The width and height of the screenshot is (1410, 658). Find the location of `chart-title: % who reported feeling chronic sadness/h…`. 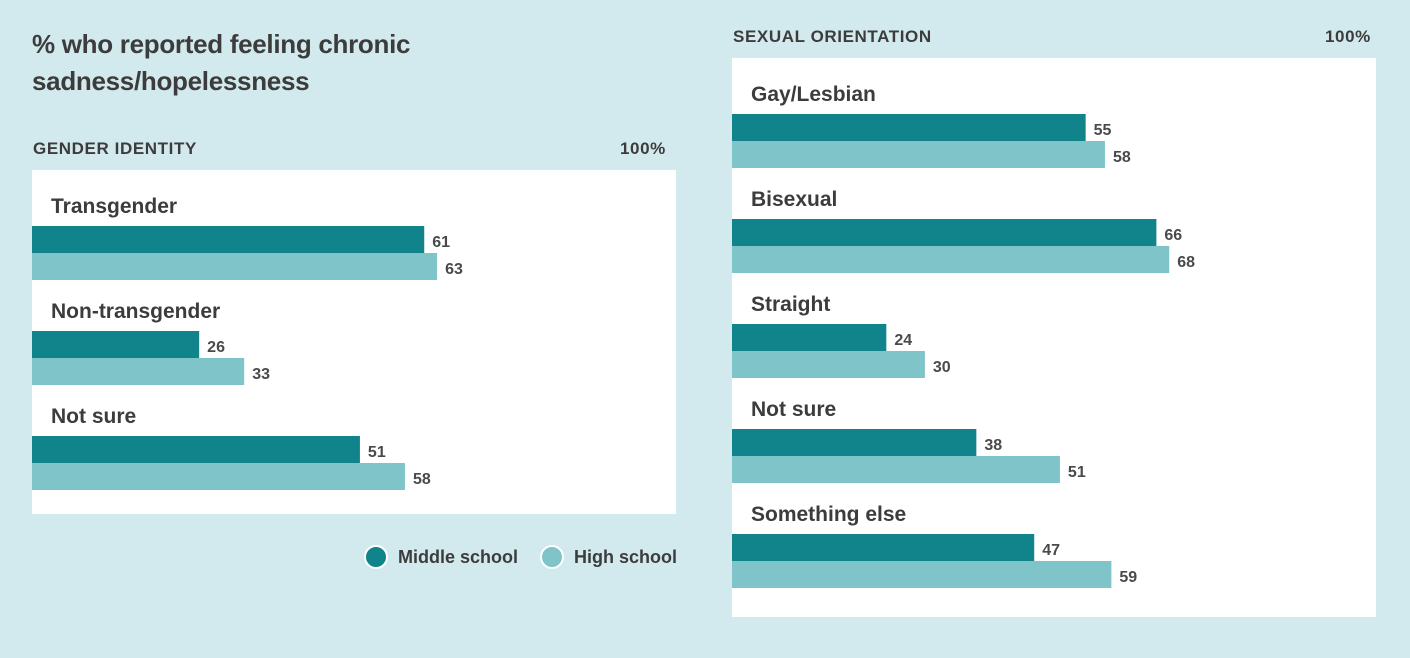

chart-title: % who reported feeling chronic sadness/h… is located at coordinates (221, 63).